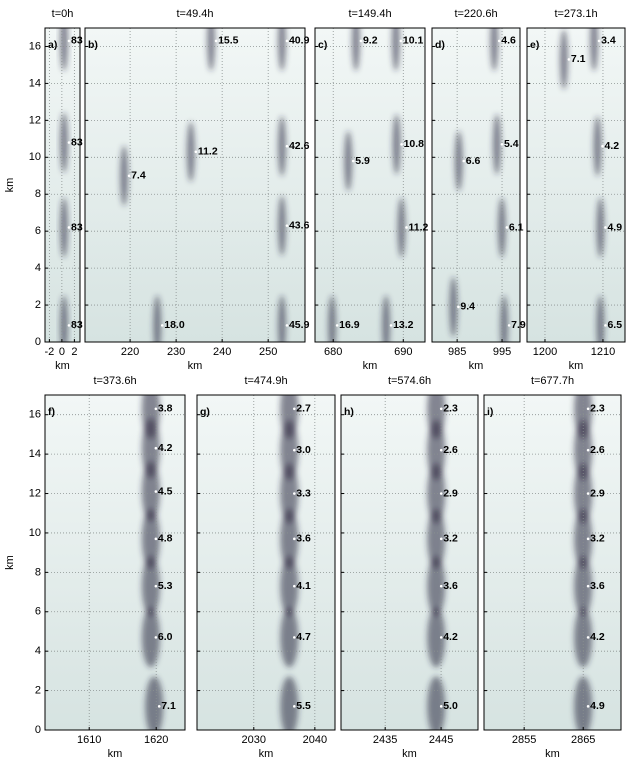  Describe the element at coordinates (63, 14) in the screenshot. I see `panel-title: t=0h` at that location.